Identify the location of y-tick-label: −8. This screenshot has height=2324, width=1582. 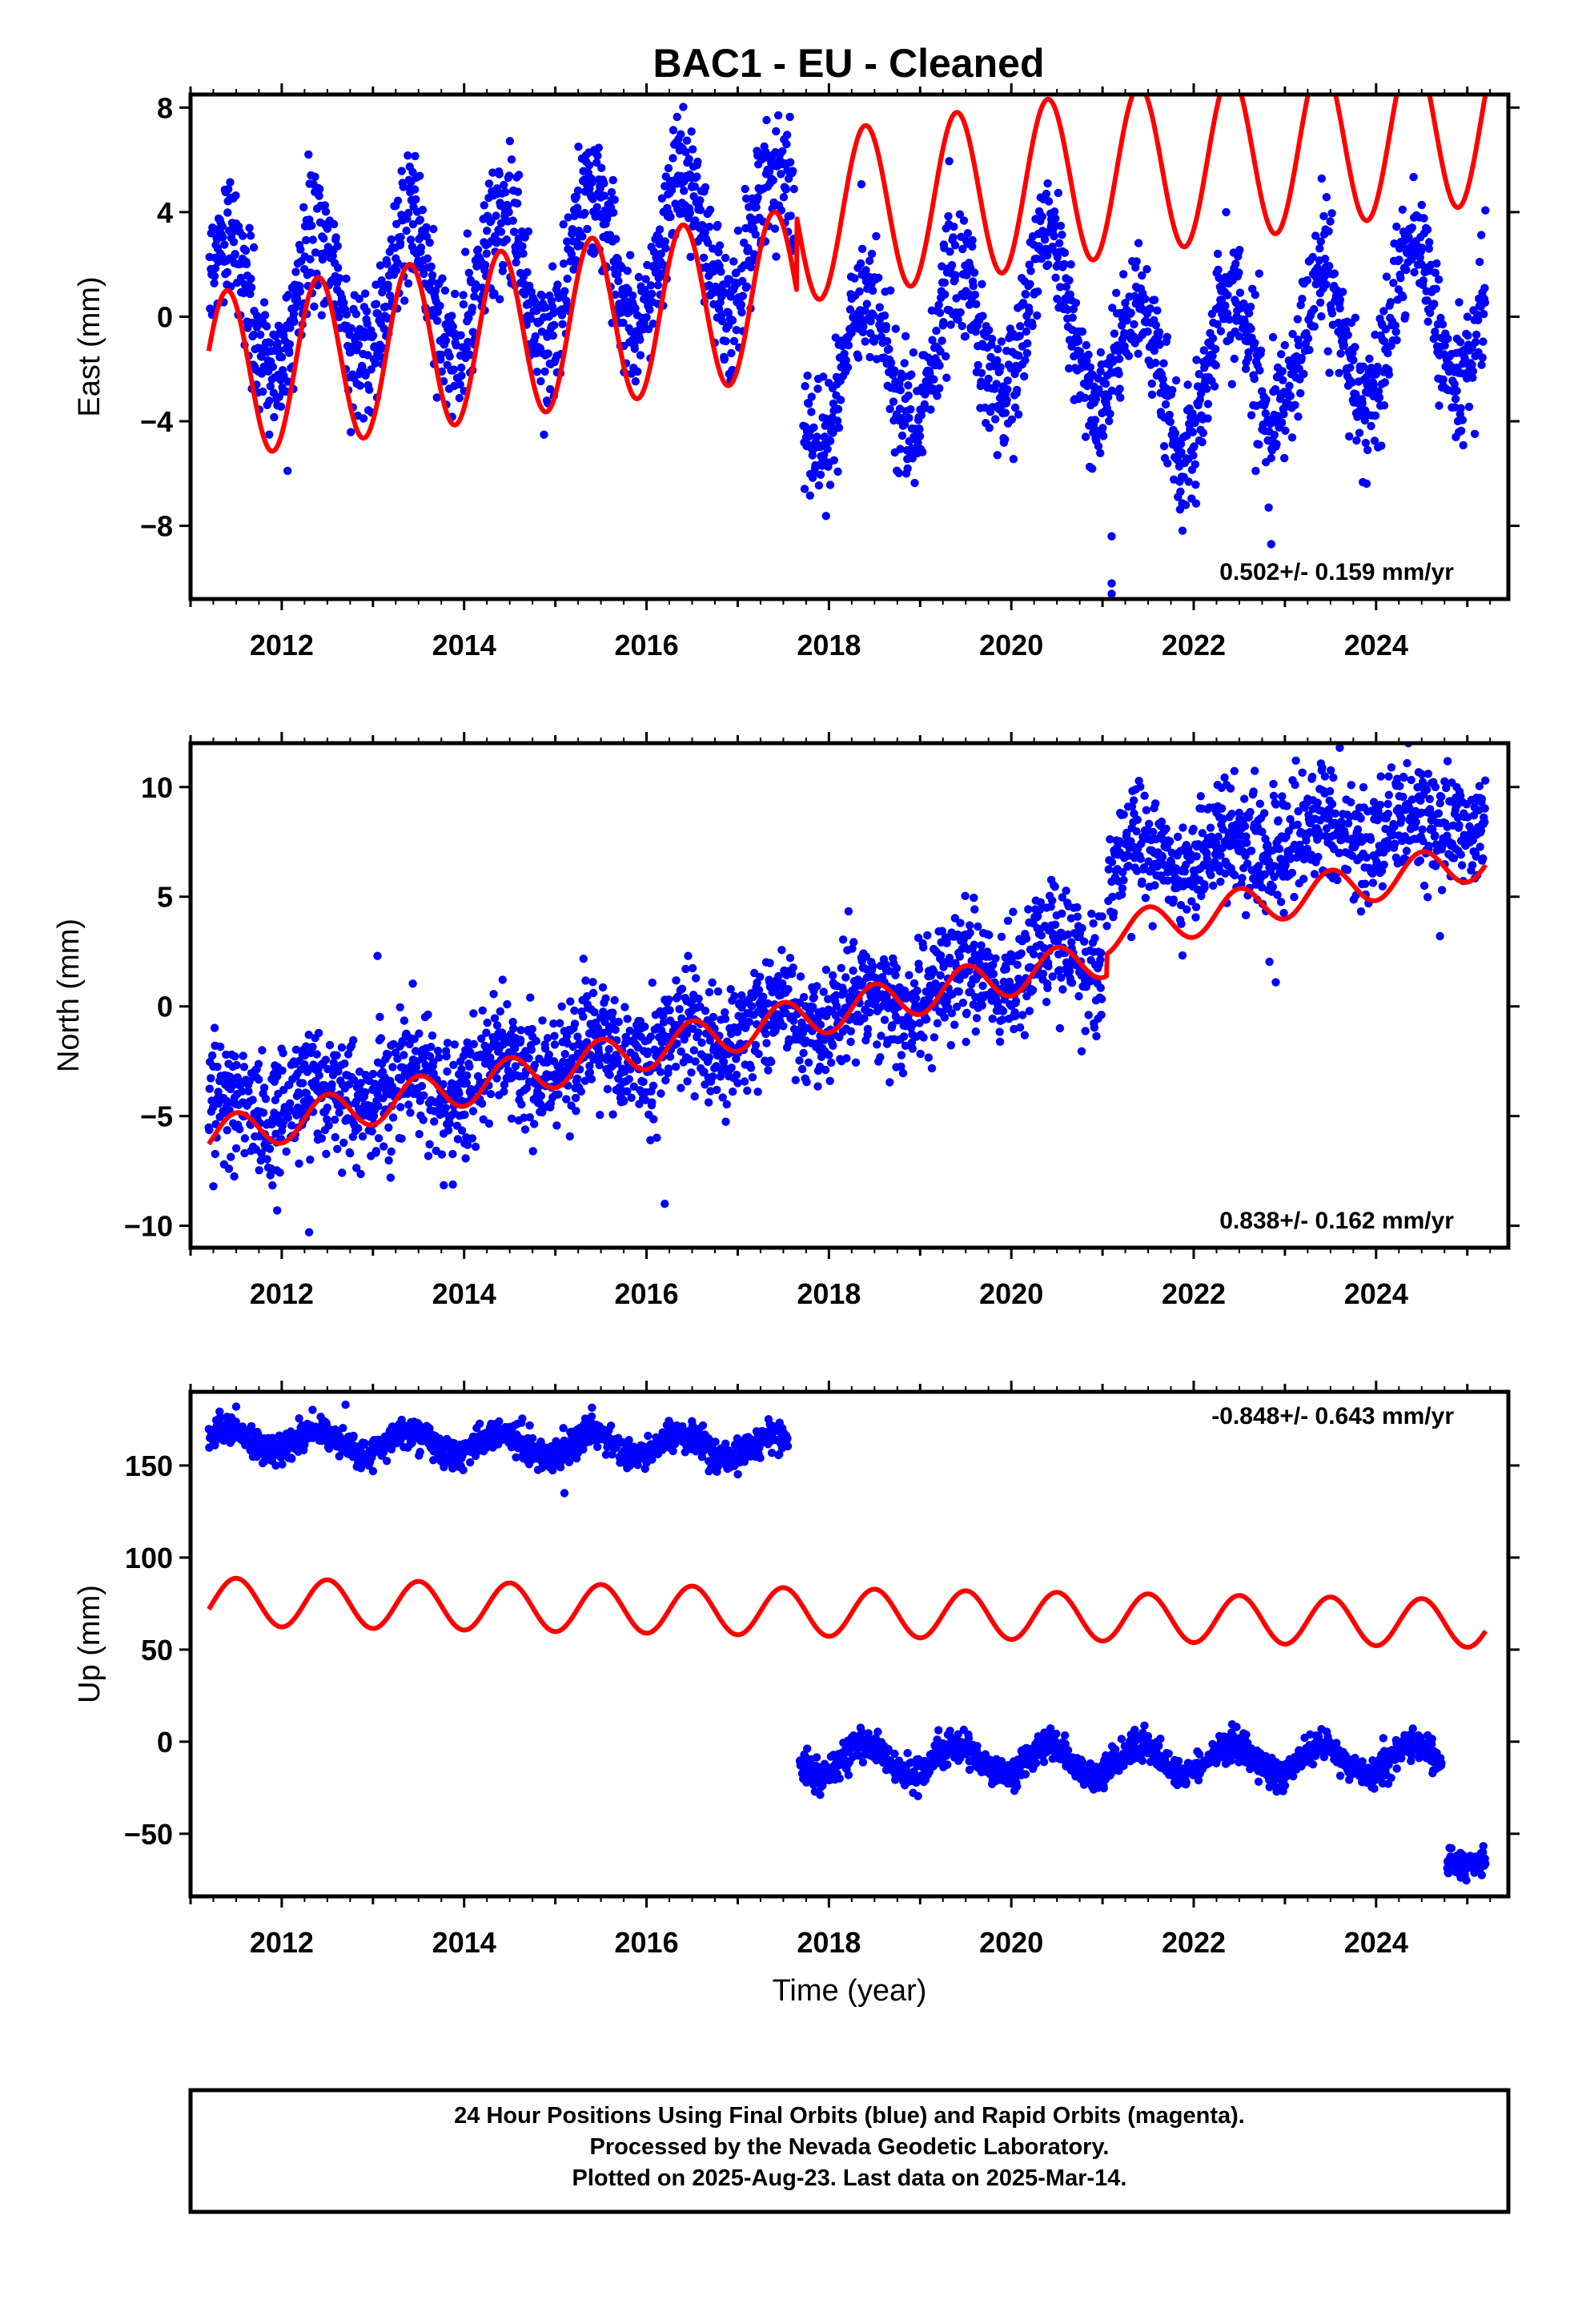
(156, 526).